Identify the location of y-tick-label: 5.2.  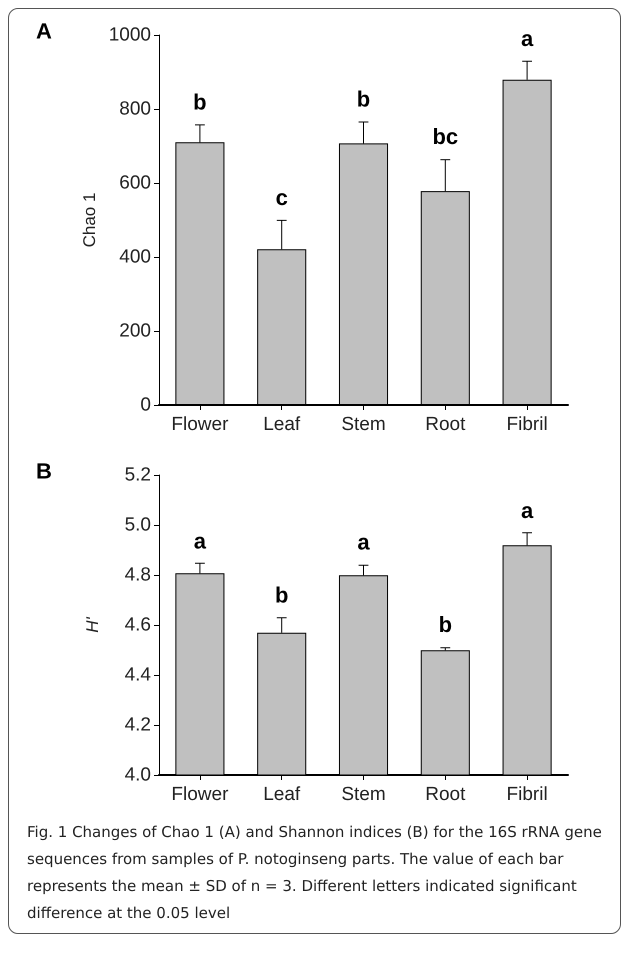
(137, 475).